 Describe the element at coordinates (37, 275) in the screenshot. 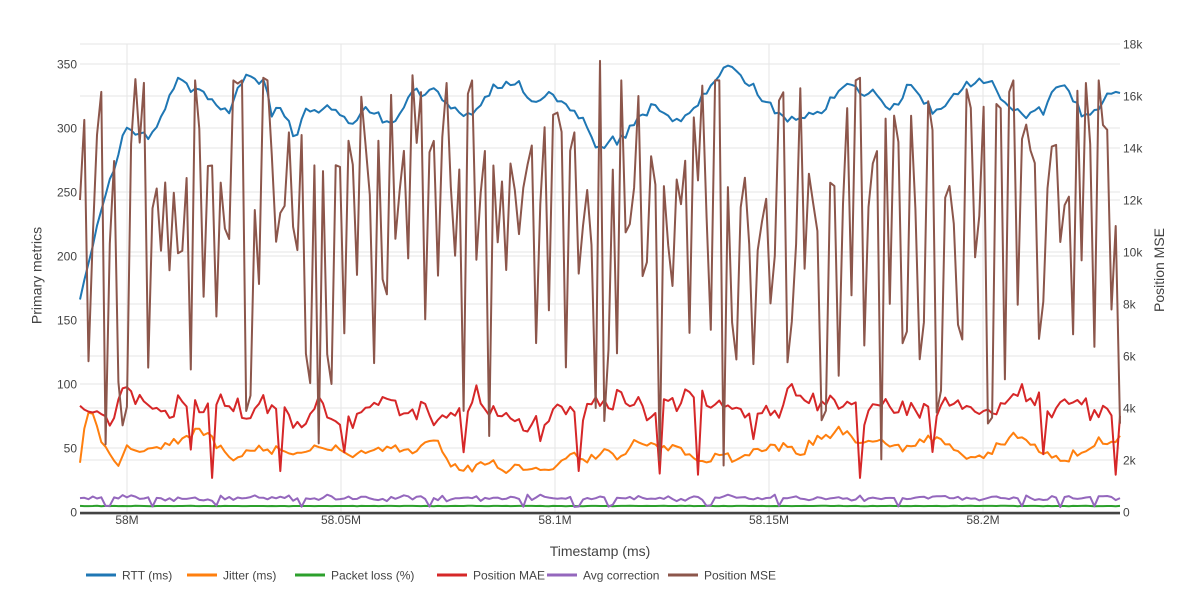

I see `svg-text: Primary metrics` at that location.